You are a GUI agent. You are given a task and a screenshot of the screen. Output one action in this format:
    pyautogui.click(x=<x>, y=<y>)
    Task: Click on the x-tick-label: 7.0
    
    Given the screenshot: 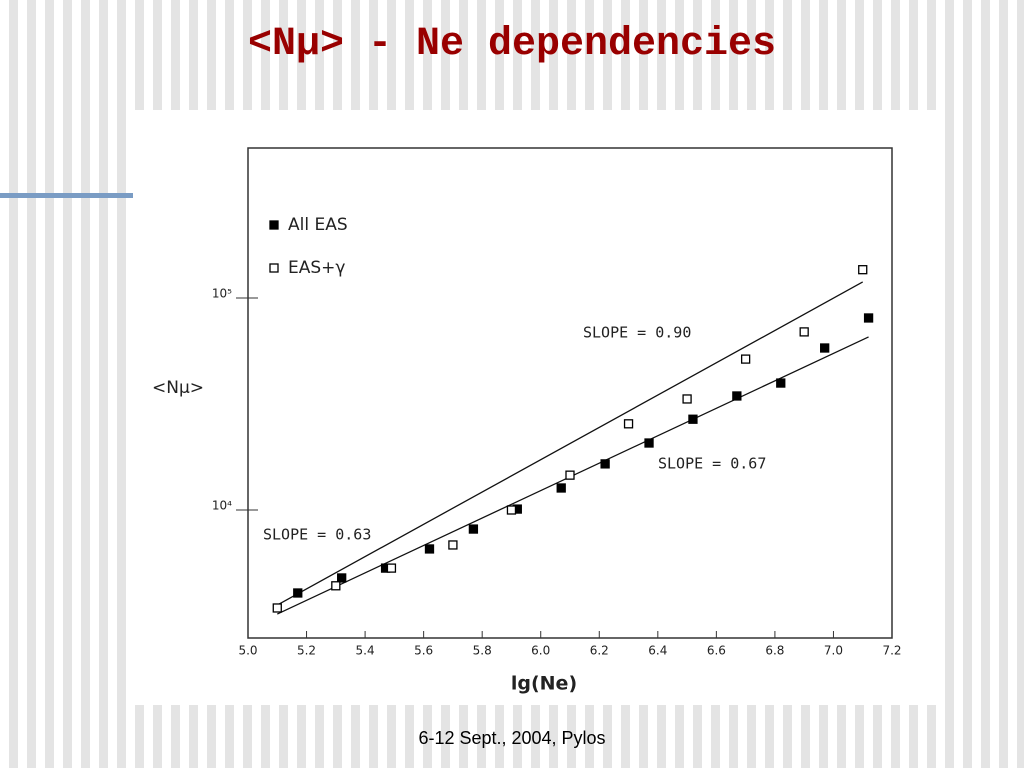 What is the action you would take?
    pyautogui.click(x=833, y=651)
    